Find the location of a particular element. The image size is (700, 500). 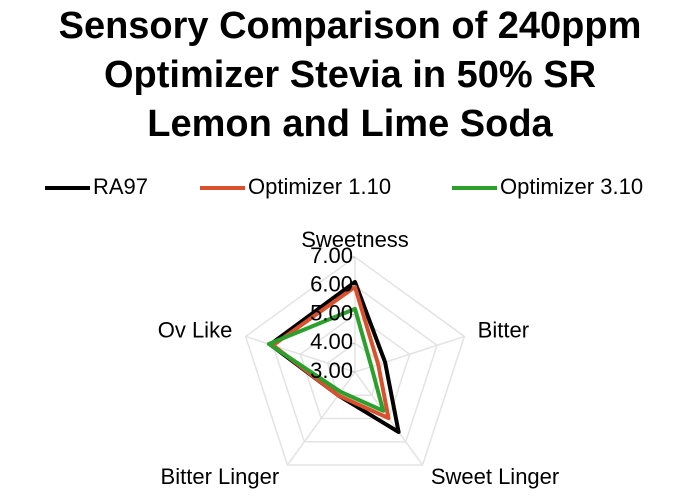

axis-label: Sweet Linger is located at coordinates (495, 476).